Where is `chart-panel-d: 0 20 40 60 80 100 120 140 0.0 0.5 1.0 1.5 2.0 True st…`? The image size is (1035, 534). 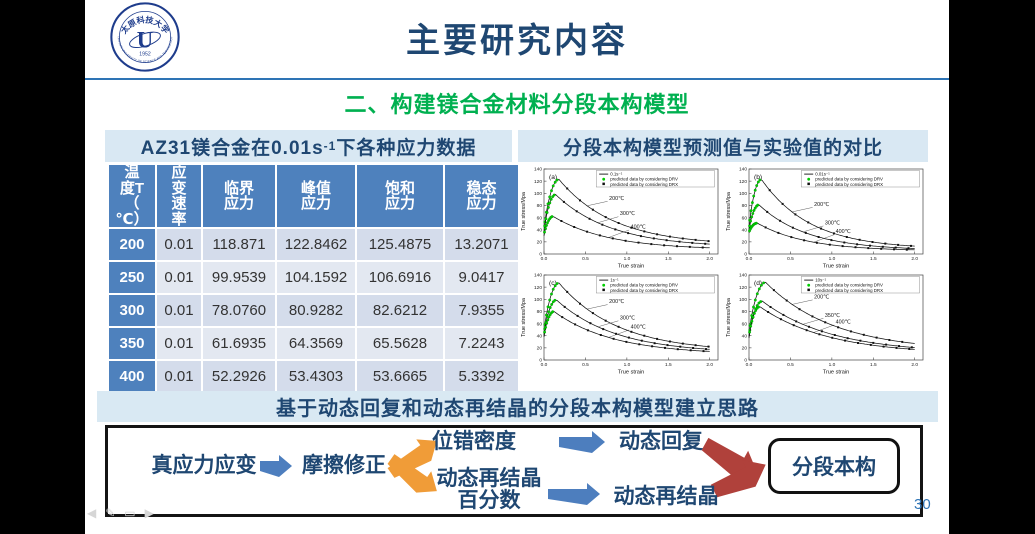
chart-panel-d: 0 20 40 60 80 100 120 140 0.0 0.5 1.0 1.5 2.0 True st… is located at coordinates (827, 323).